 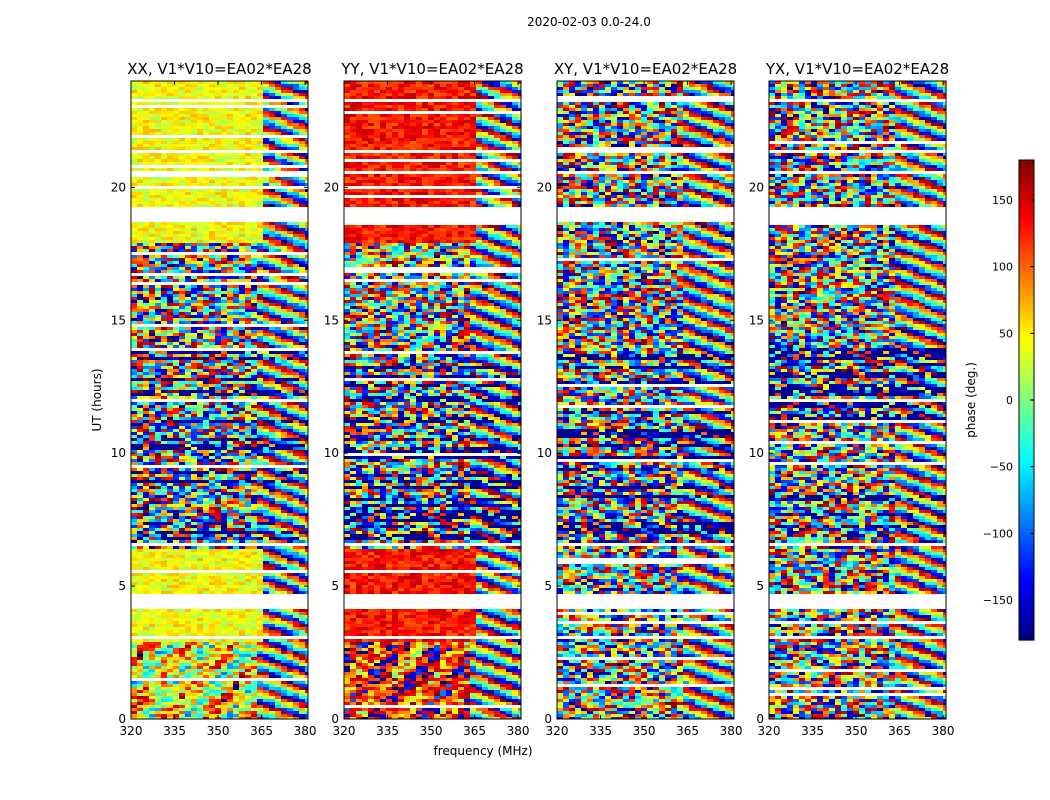 What do you see at coordinates (971, 400) in the screenshot?
I see `colorbar-label: phase (deg.)` at bounding box center [971, 400].